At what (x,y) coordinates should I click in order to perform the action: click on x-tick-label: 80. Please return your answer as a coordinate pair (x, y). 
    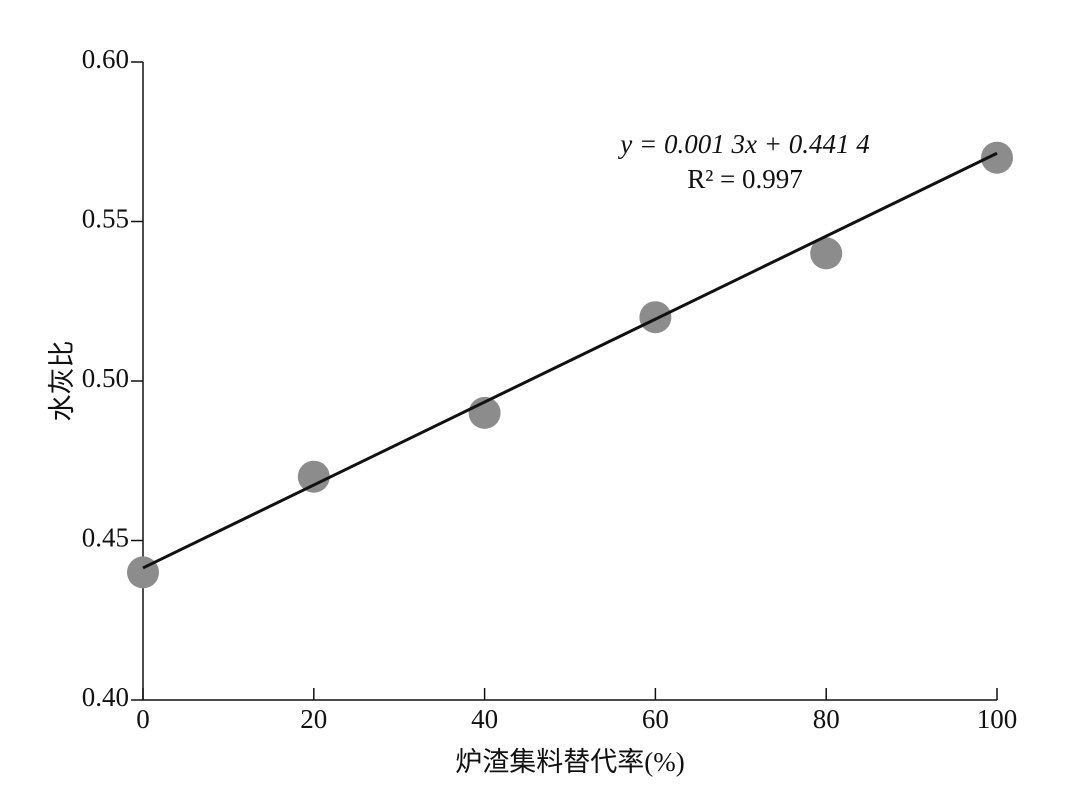
    Looking at the image, I should click on (826, 719).